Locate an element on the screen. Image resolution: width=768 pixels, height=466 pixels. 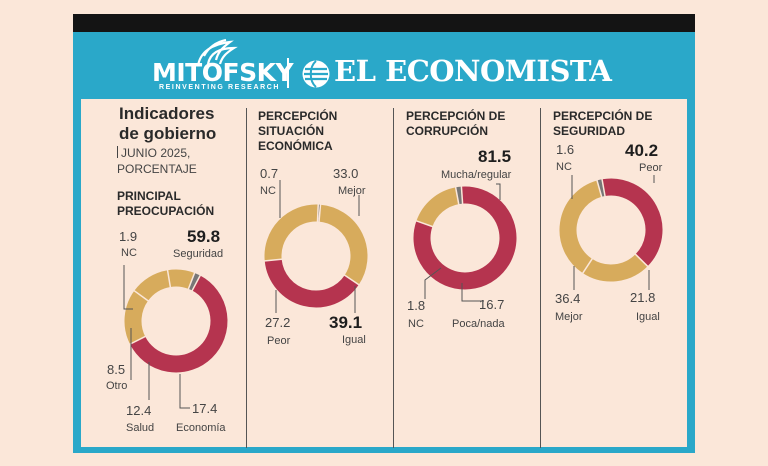
value-label: 1.6 is located at coordinates (565, 149).